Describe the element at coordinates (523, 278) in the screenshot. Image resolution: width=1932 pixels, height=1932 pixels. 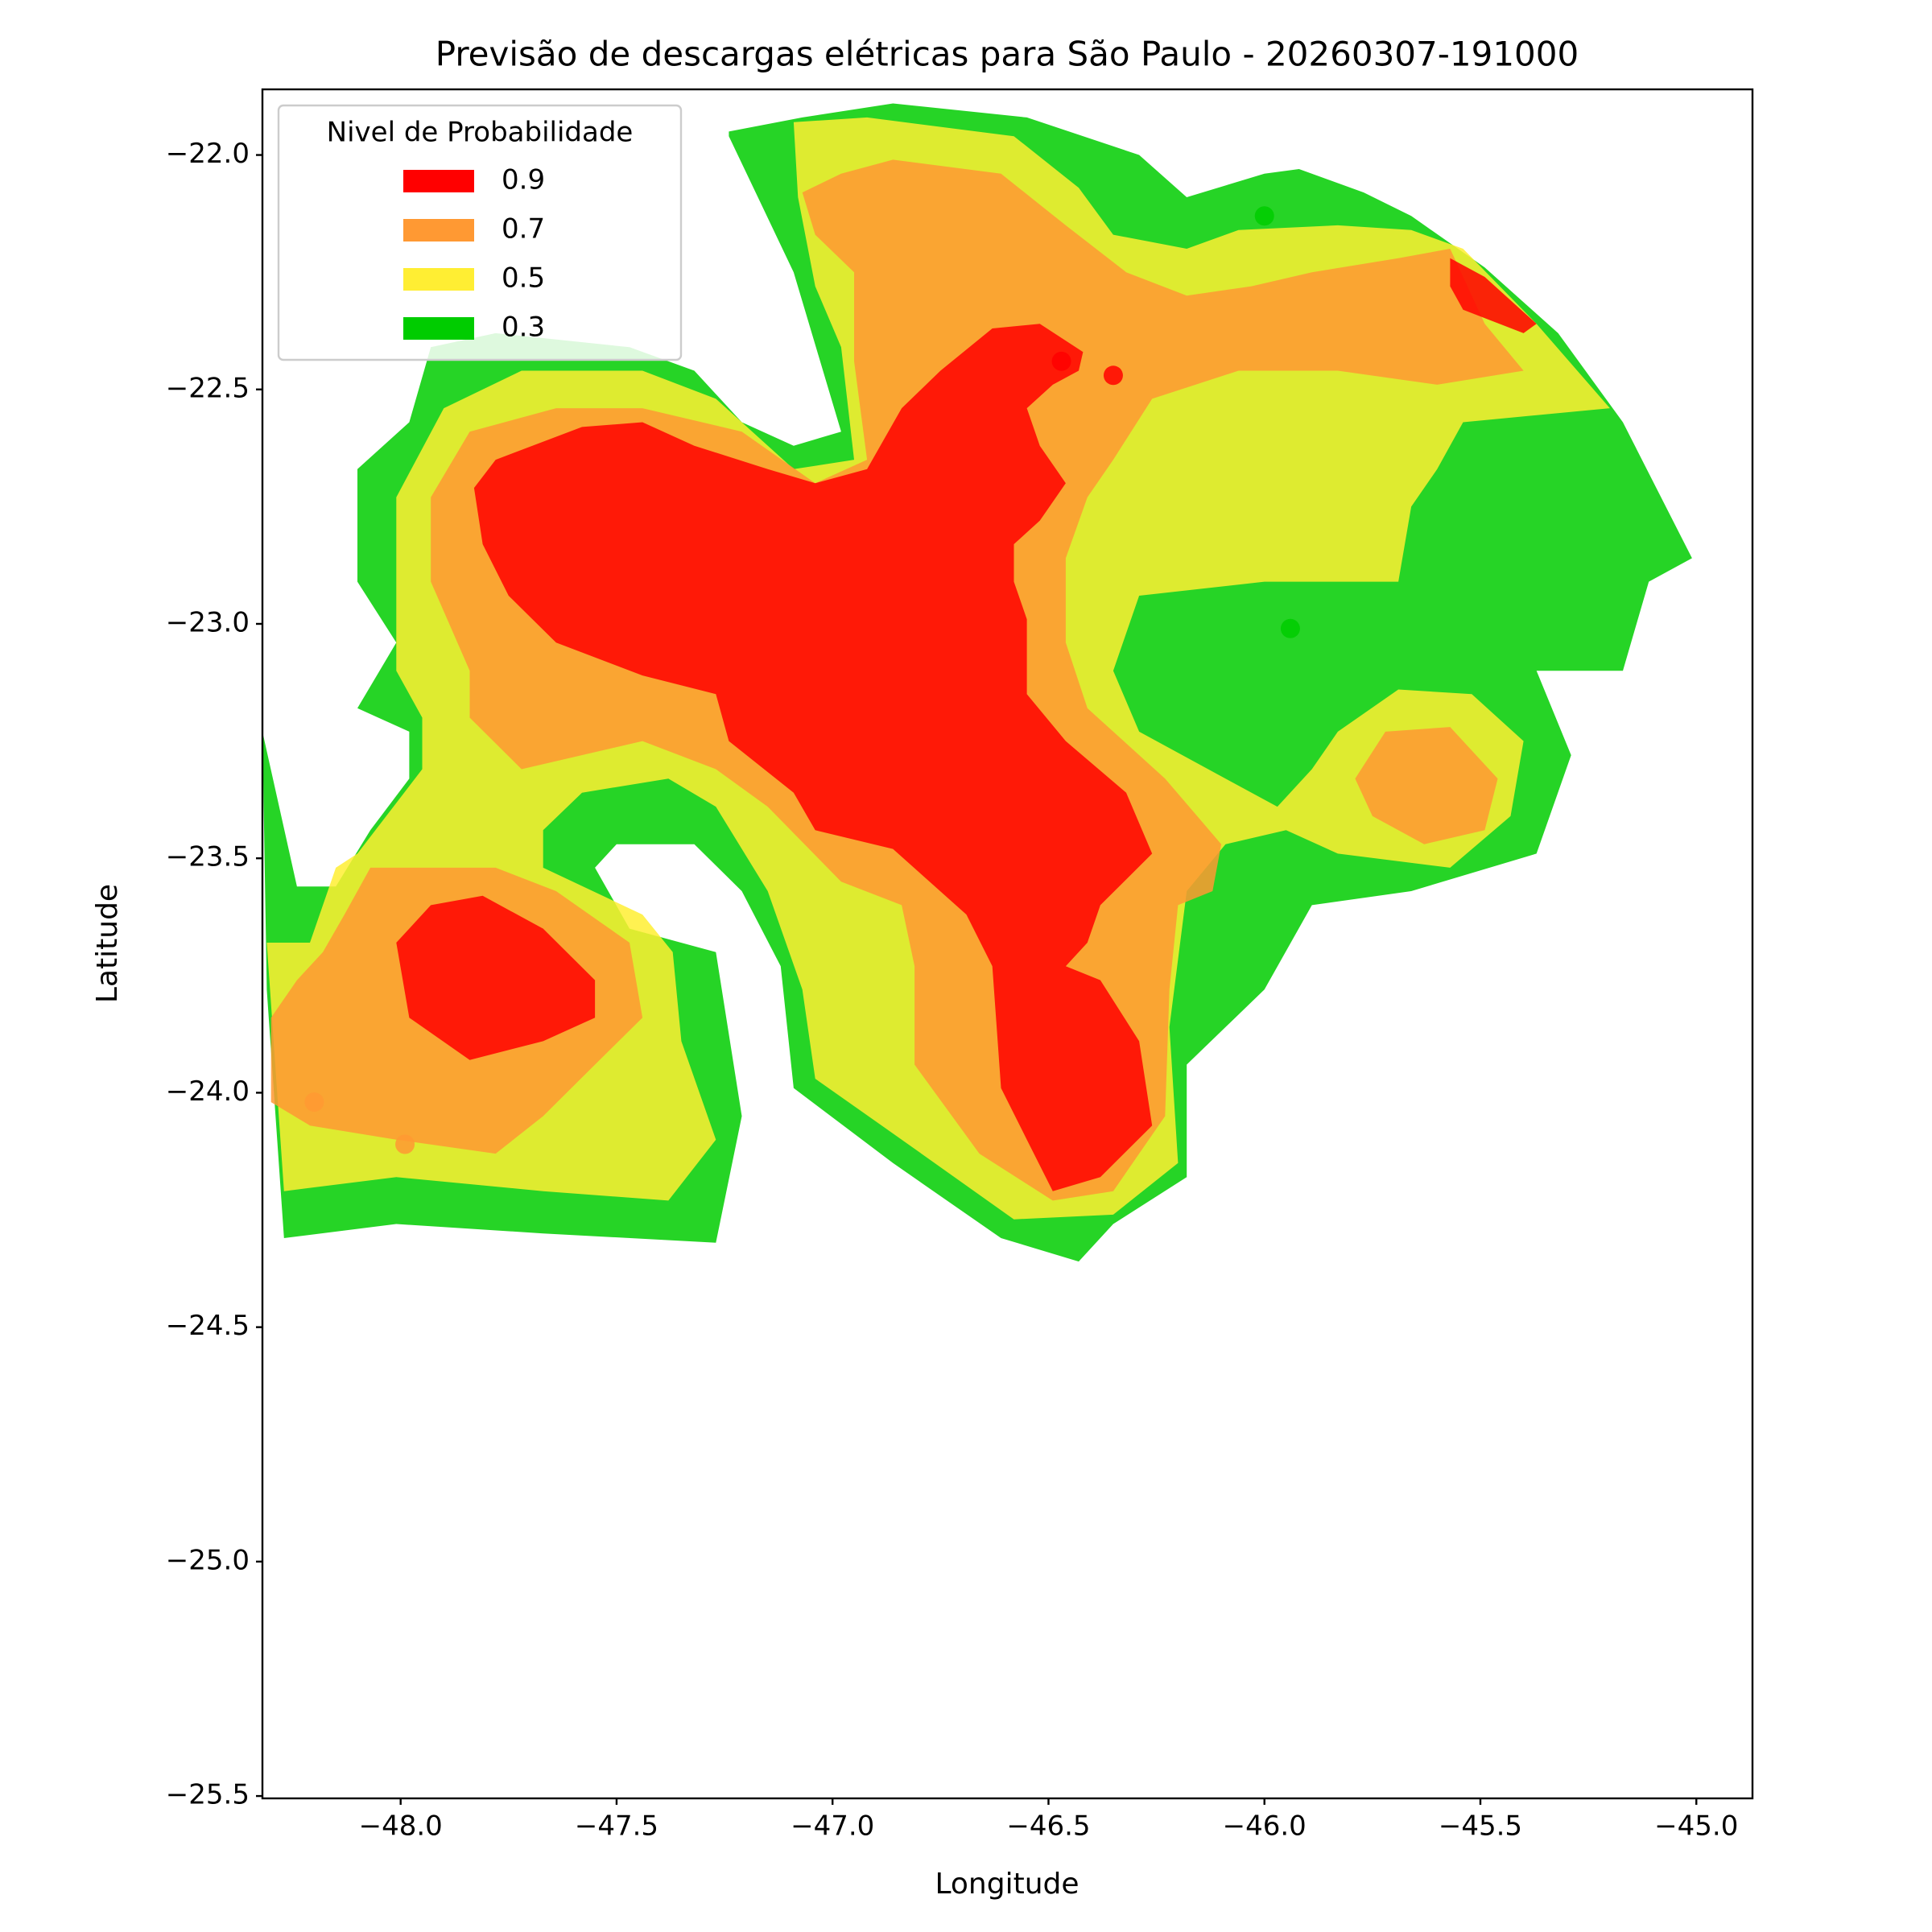
I see `legend-label: 0.5` at that location.